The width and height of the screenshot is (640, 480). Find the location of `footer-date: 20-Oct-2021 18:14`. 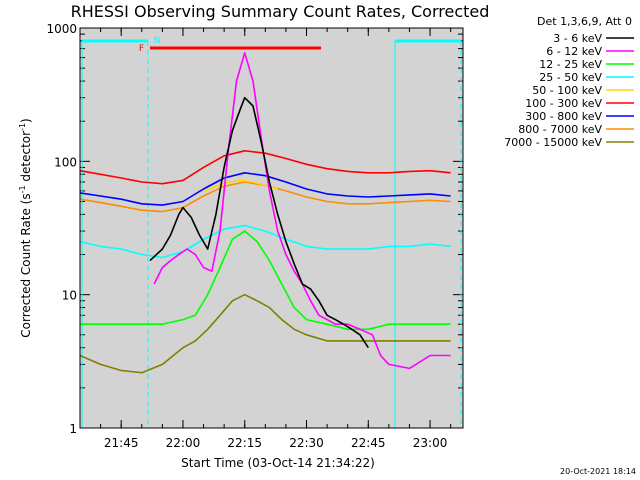

footer-date: 20-Oct-2021 18:14 is located at coordinates (598, 471).